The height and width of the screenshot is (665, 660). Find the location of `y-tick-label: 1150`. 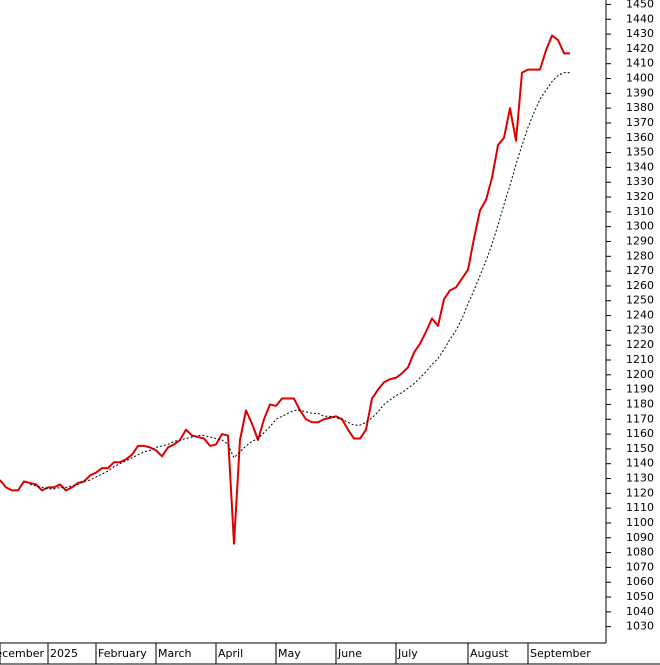

y-tick-label: 1150 is located at coordinates (640, 448).